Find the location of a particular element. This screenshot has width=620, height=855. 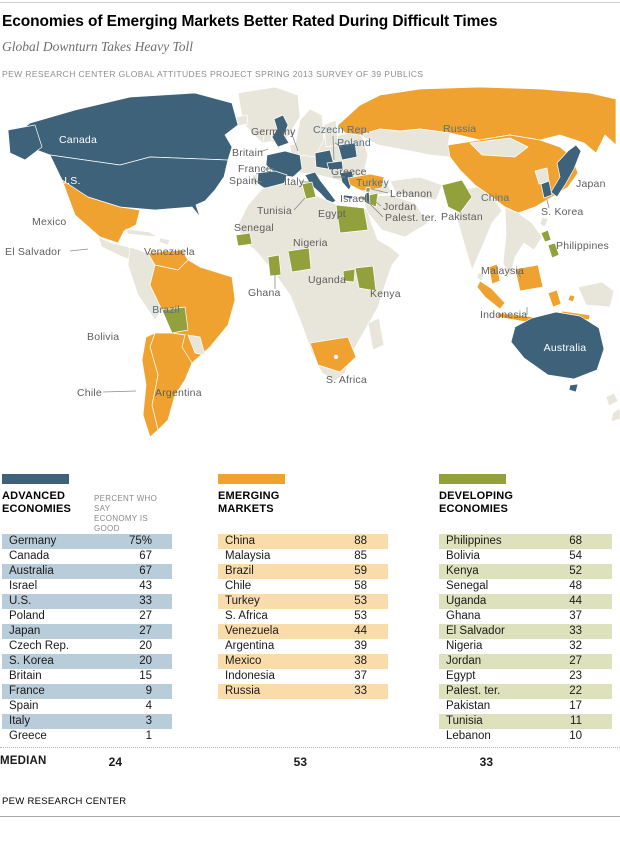

table-row-uganda: Uganda 44 is located at coordinates (525, 601).